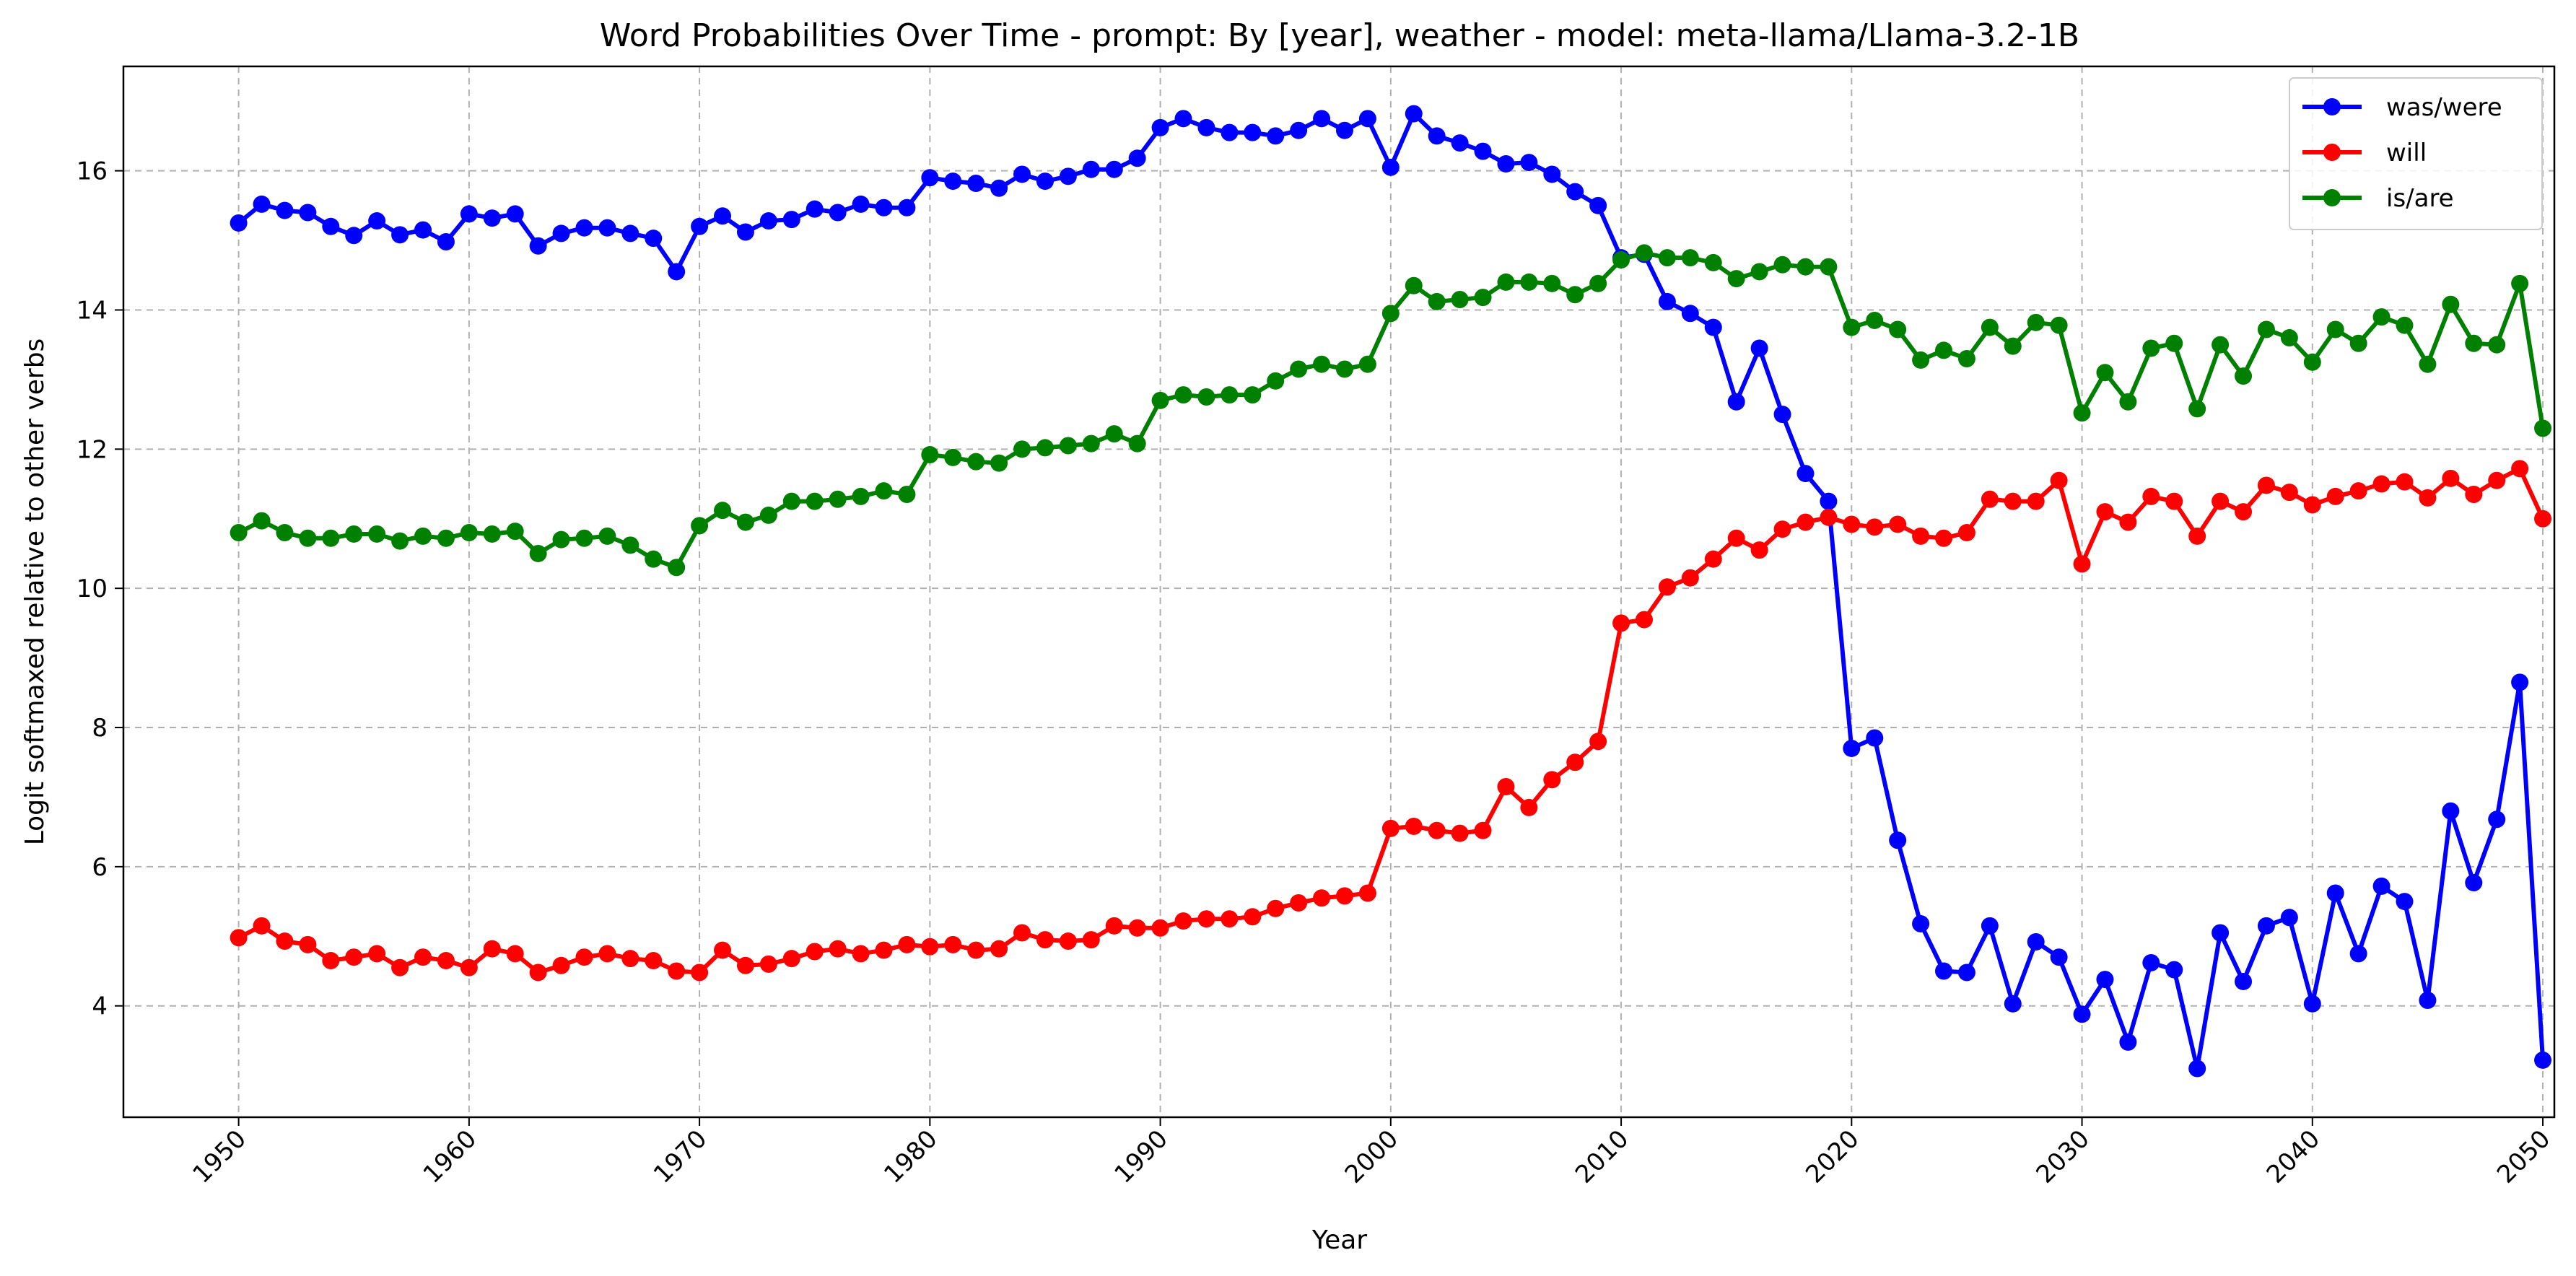  I want to click on y-tick-label: 8, so click(100, 728).